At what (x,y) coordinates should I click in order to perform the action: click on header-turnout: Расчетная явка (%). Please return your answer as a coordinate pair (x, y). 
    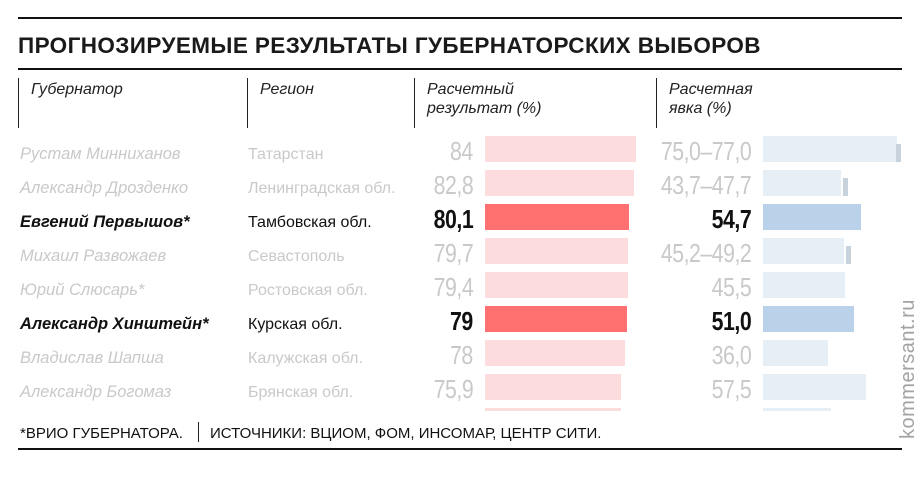
    Looking at the image, I should click on (711, 99).